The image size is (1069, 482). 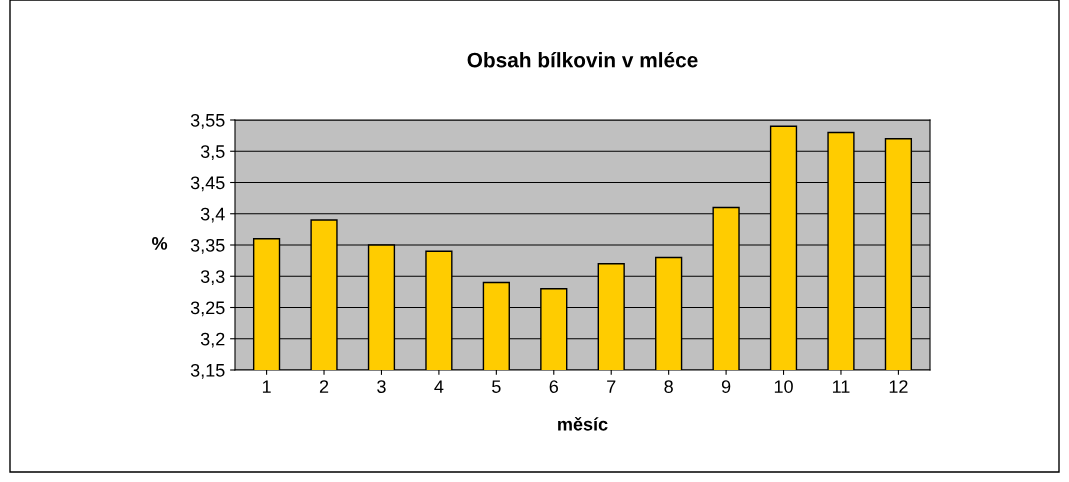 I want to click on y-tick-label: 3,45, so click(x=207, y=184).